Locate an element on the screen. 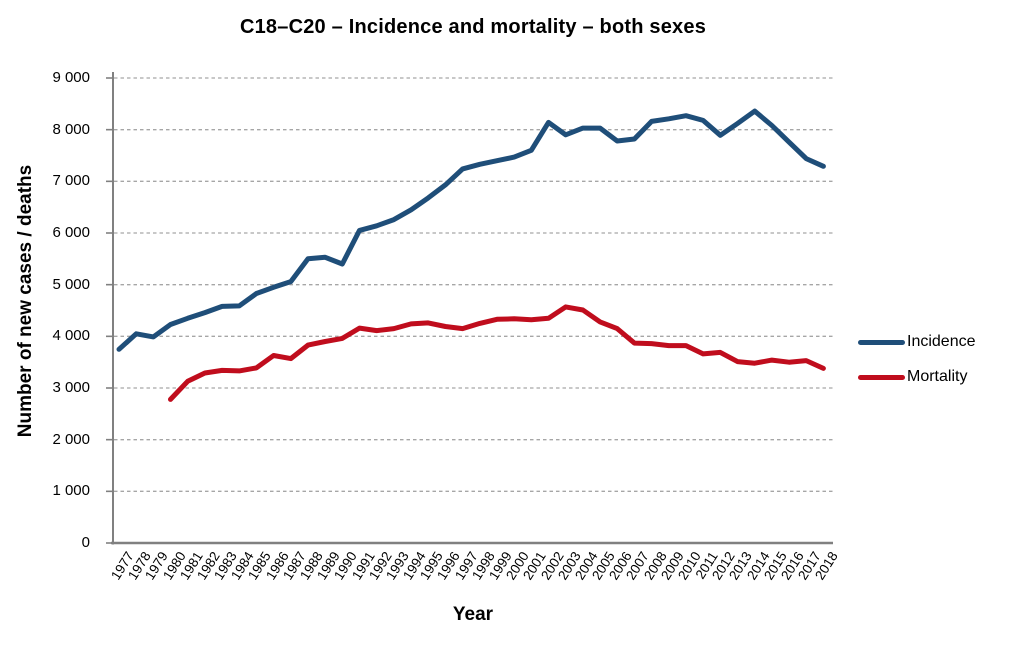 The height and width of the screenshot is (649, 1010). mortality-legend-line-icon is located at coordinates (881, 377).